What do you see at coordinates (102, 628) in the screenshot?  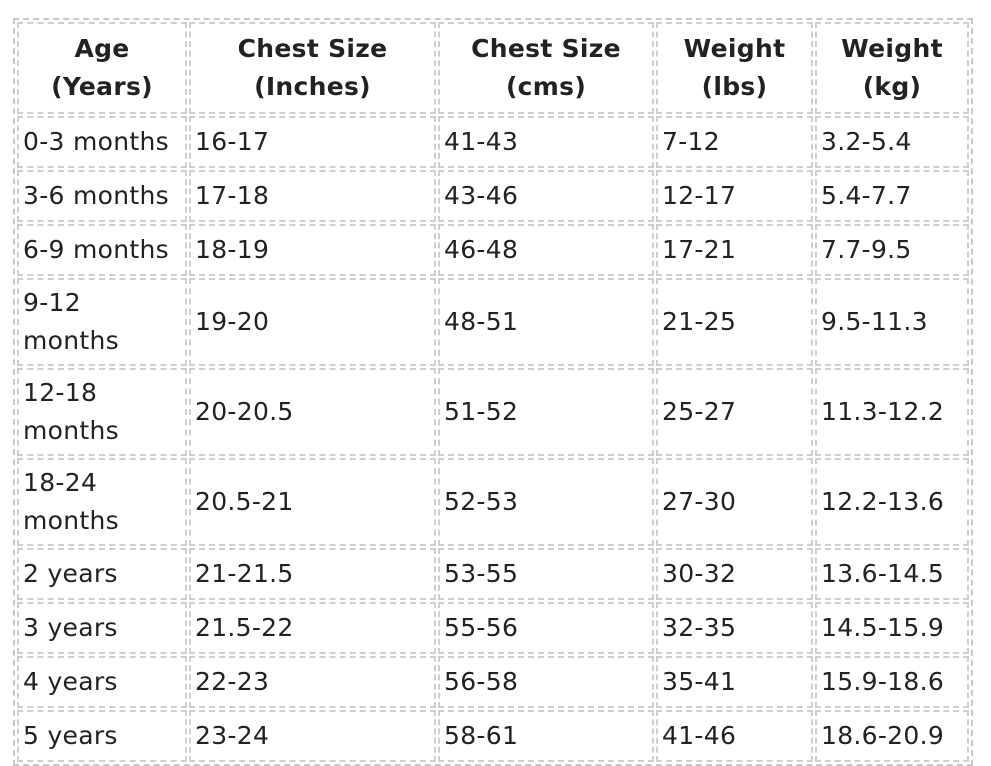 I see `table-cell: 3 years` at bounding box center [102, 628].